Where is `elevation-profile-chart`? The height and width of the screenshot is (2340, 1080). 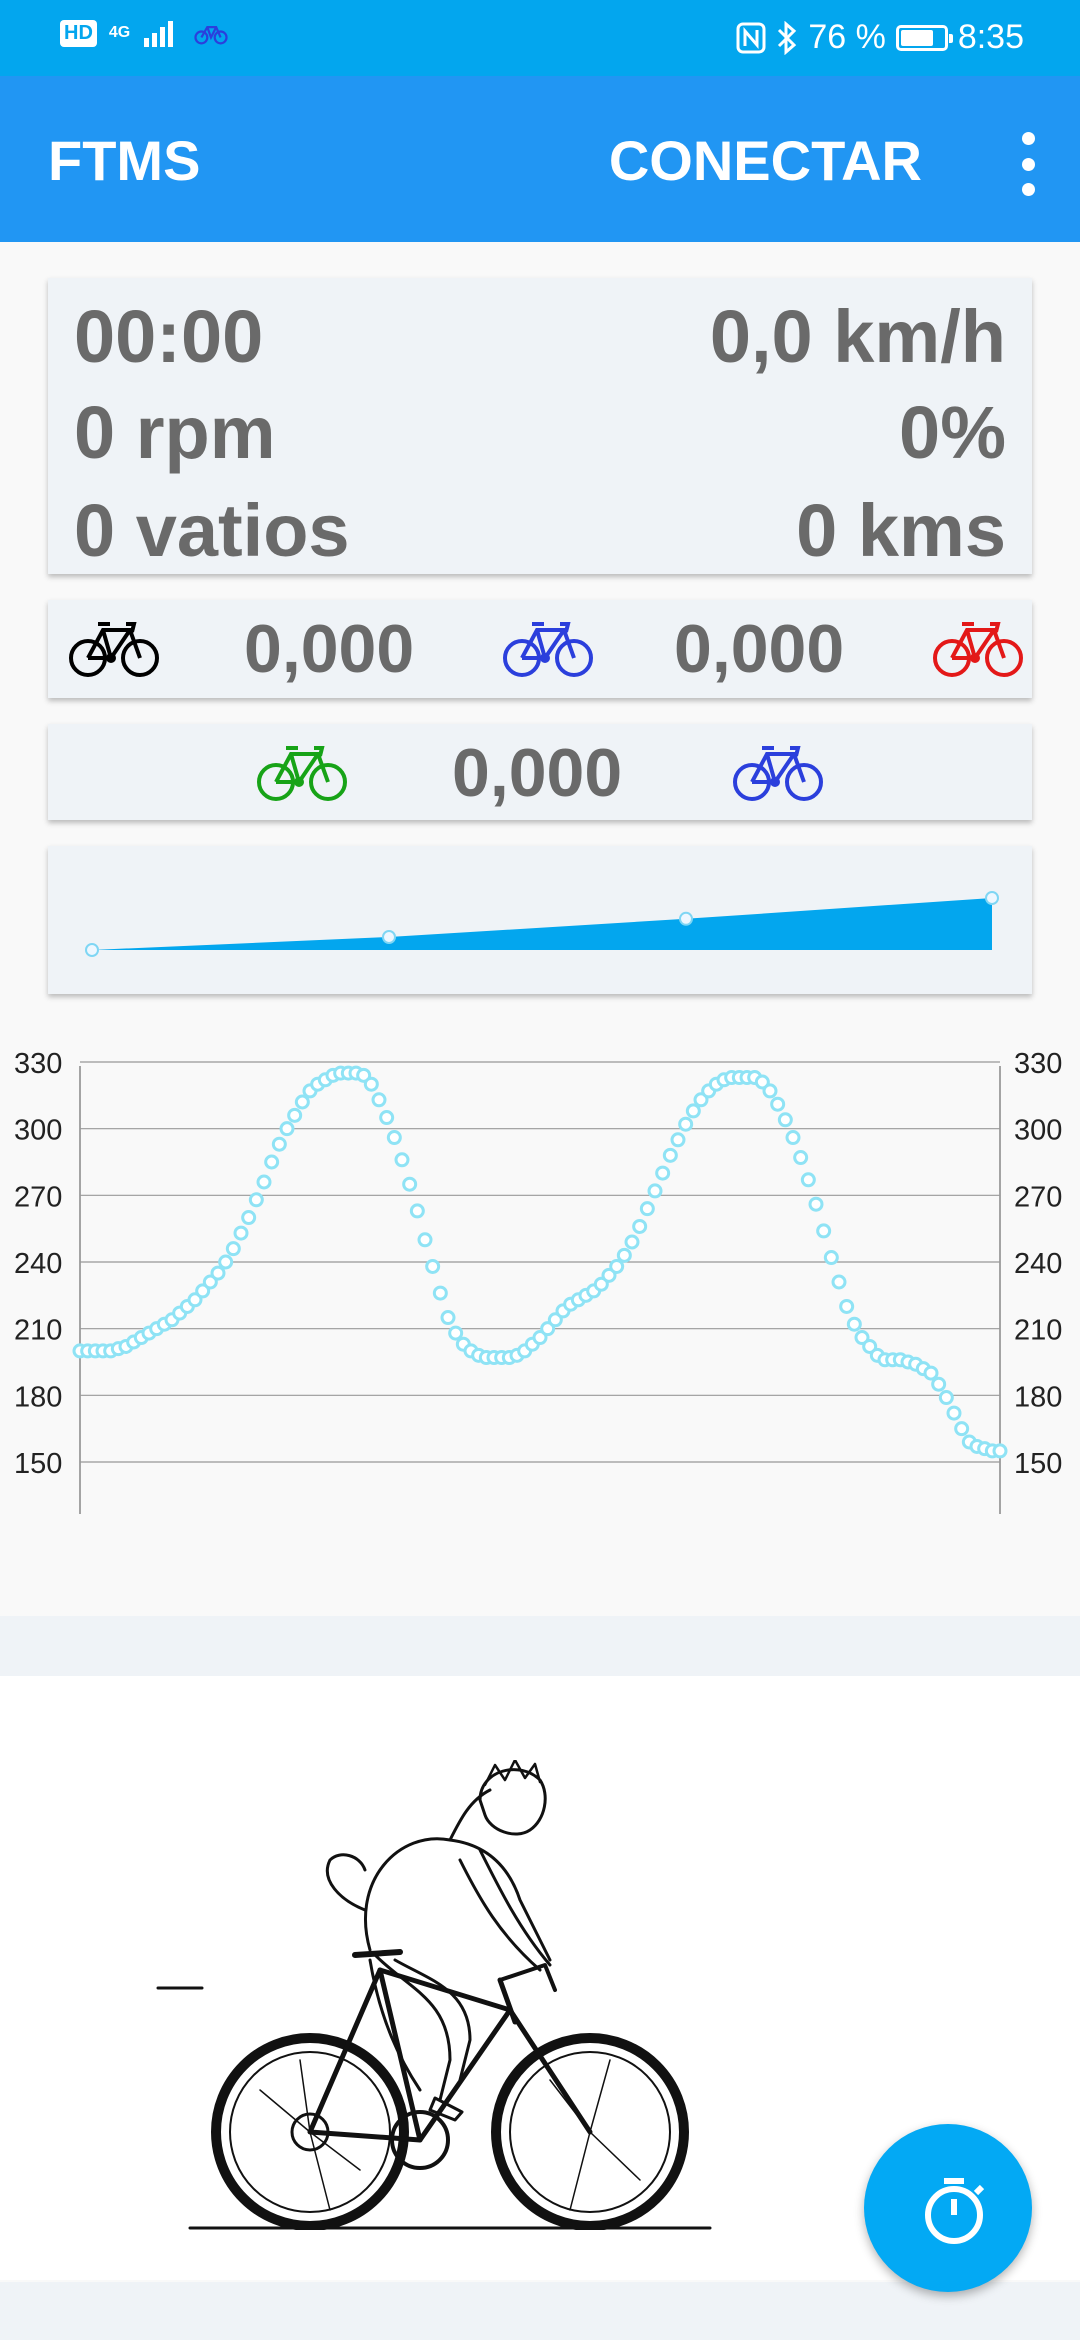 elevation-profile-chart is located at coordinates (542, 924).